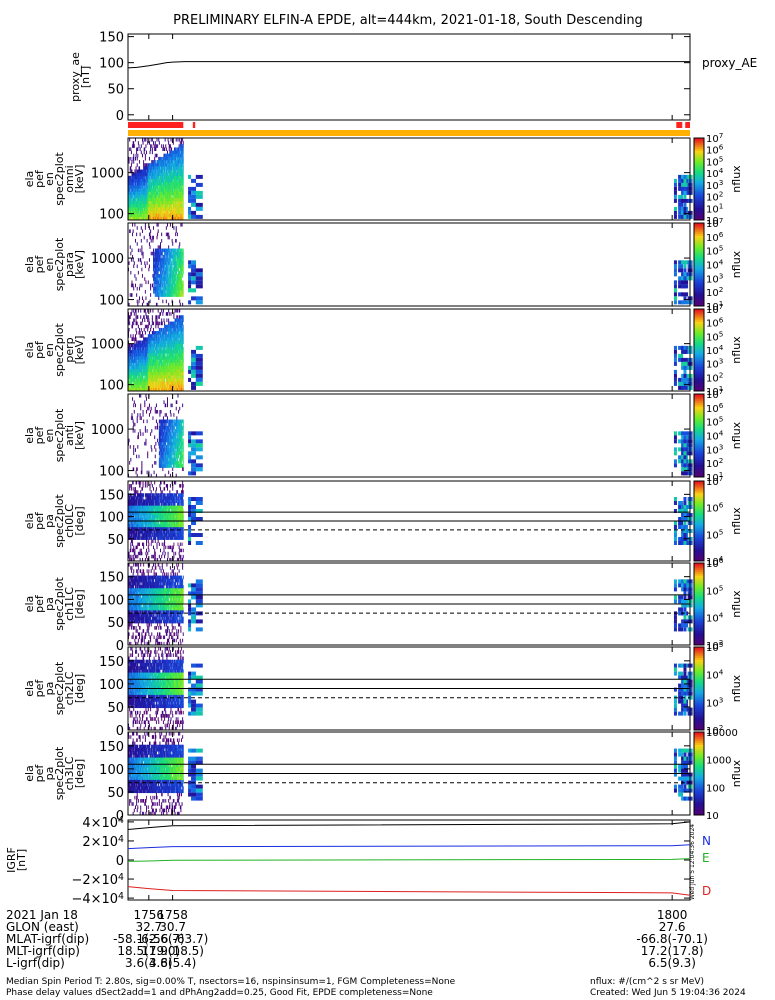  Describe the element at coordinates (75, 77) in the screenshot. I see `ylabel-line: proxy_ae` at that location.